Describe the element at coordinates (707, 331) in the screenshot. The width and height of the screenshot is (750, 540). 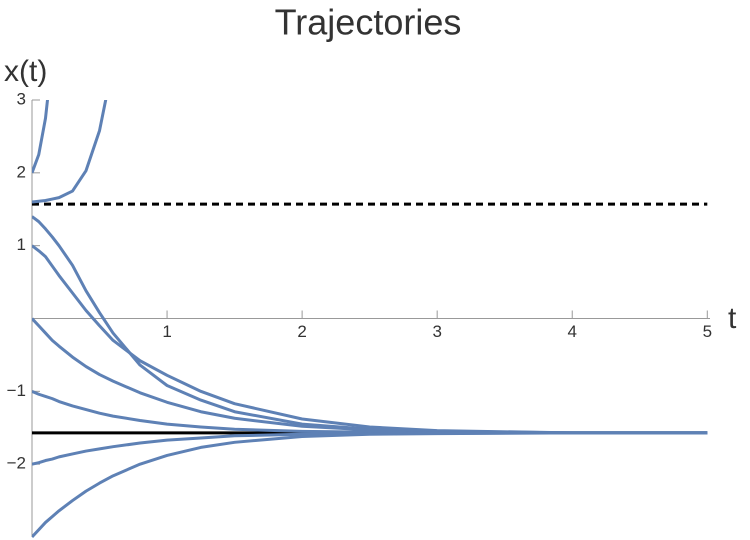
I see `x-tick-label: 5` at that location.